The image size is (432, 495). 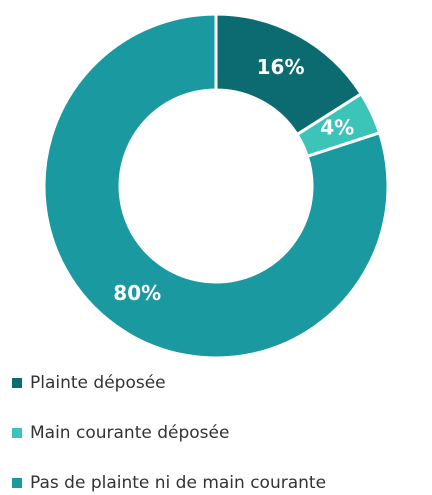 What do you see at coordinates (137, 293) in the screenshot?
I see `data-label: 80%` at bounding box center [137, 293].